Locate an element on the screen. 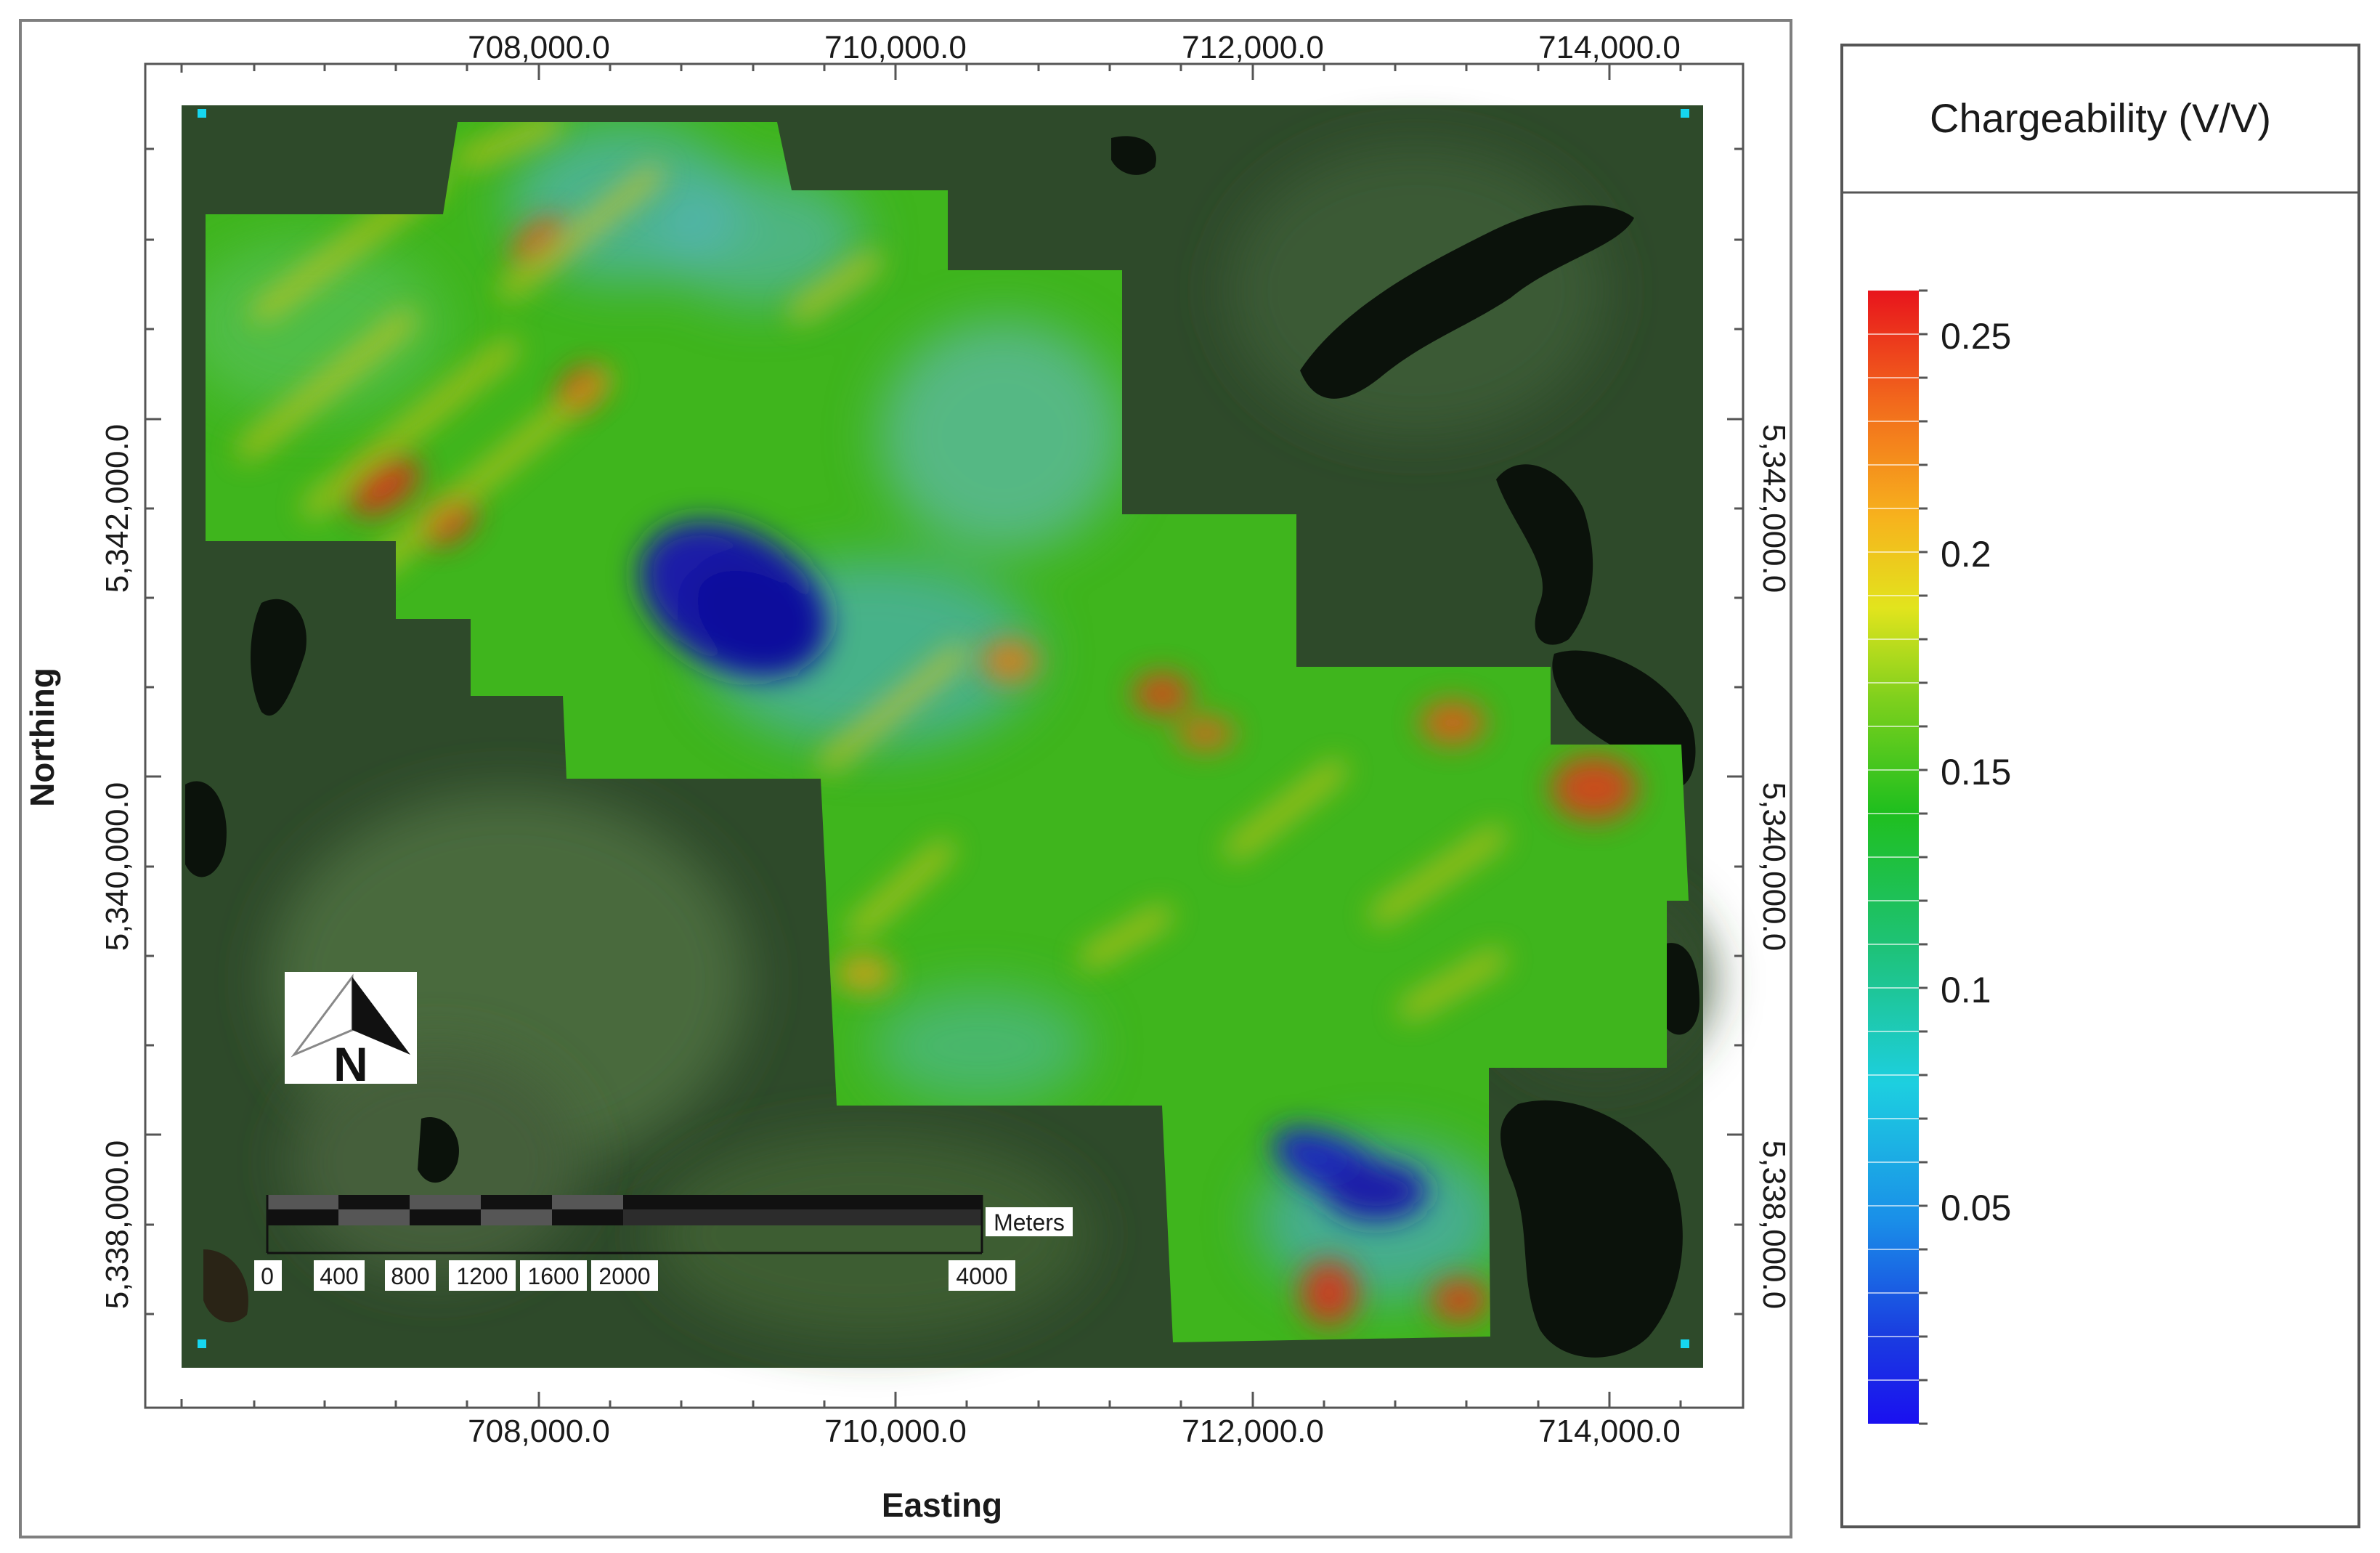 This screenshot has height=1553, width=2380. x-tick-label-top: 708,000.0 is located at coordinates (539, 47).